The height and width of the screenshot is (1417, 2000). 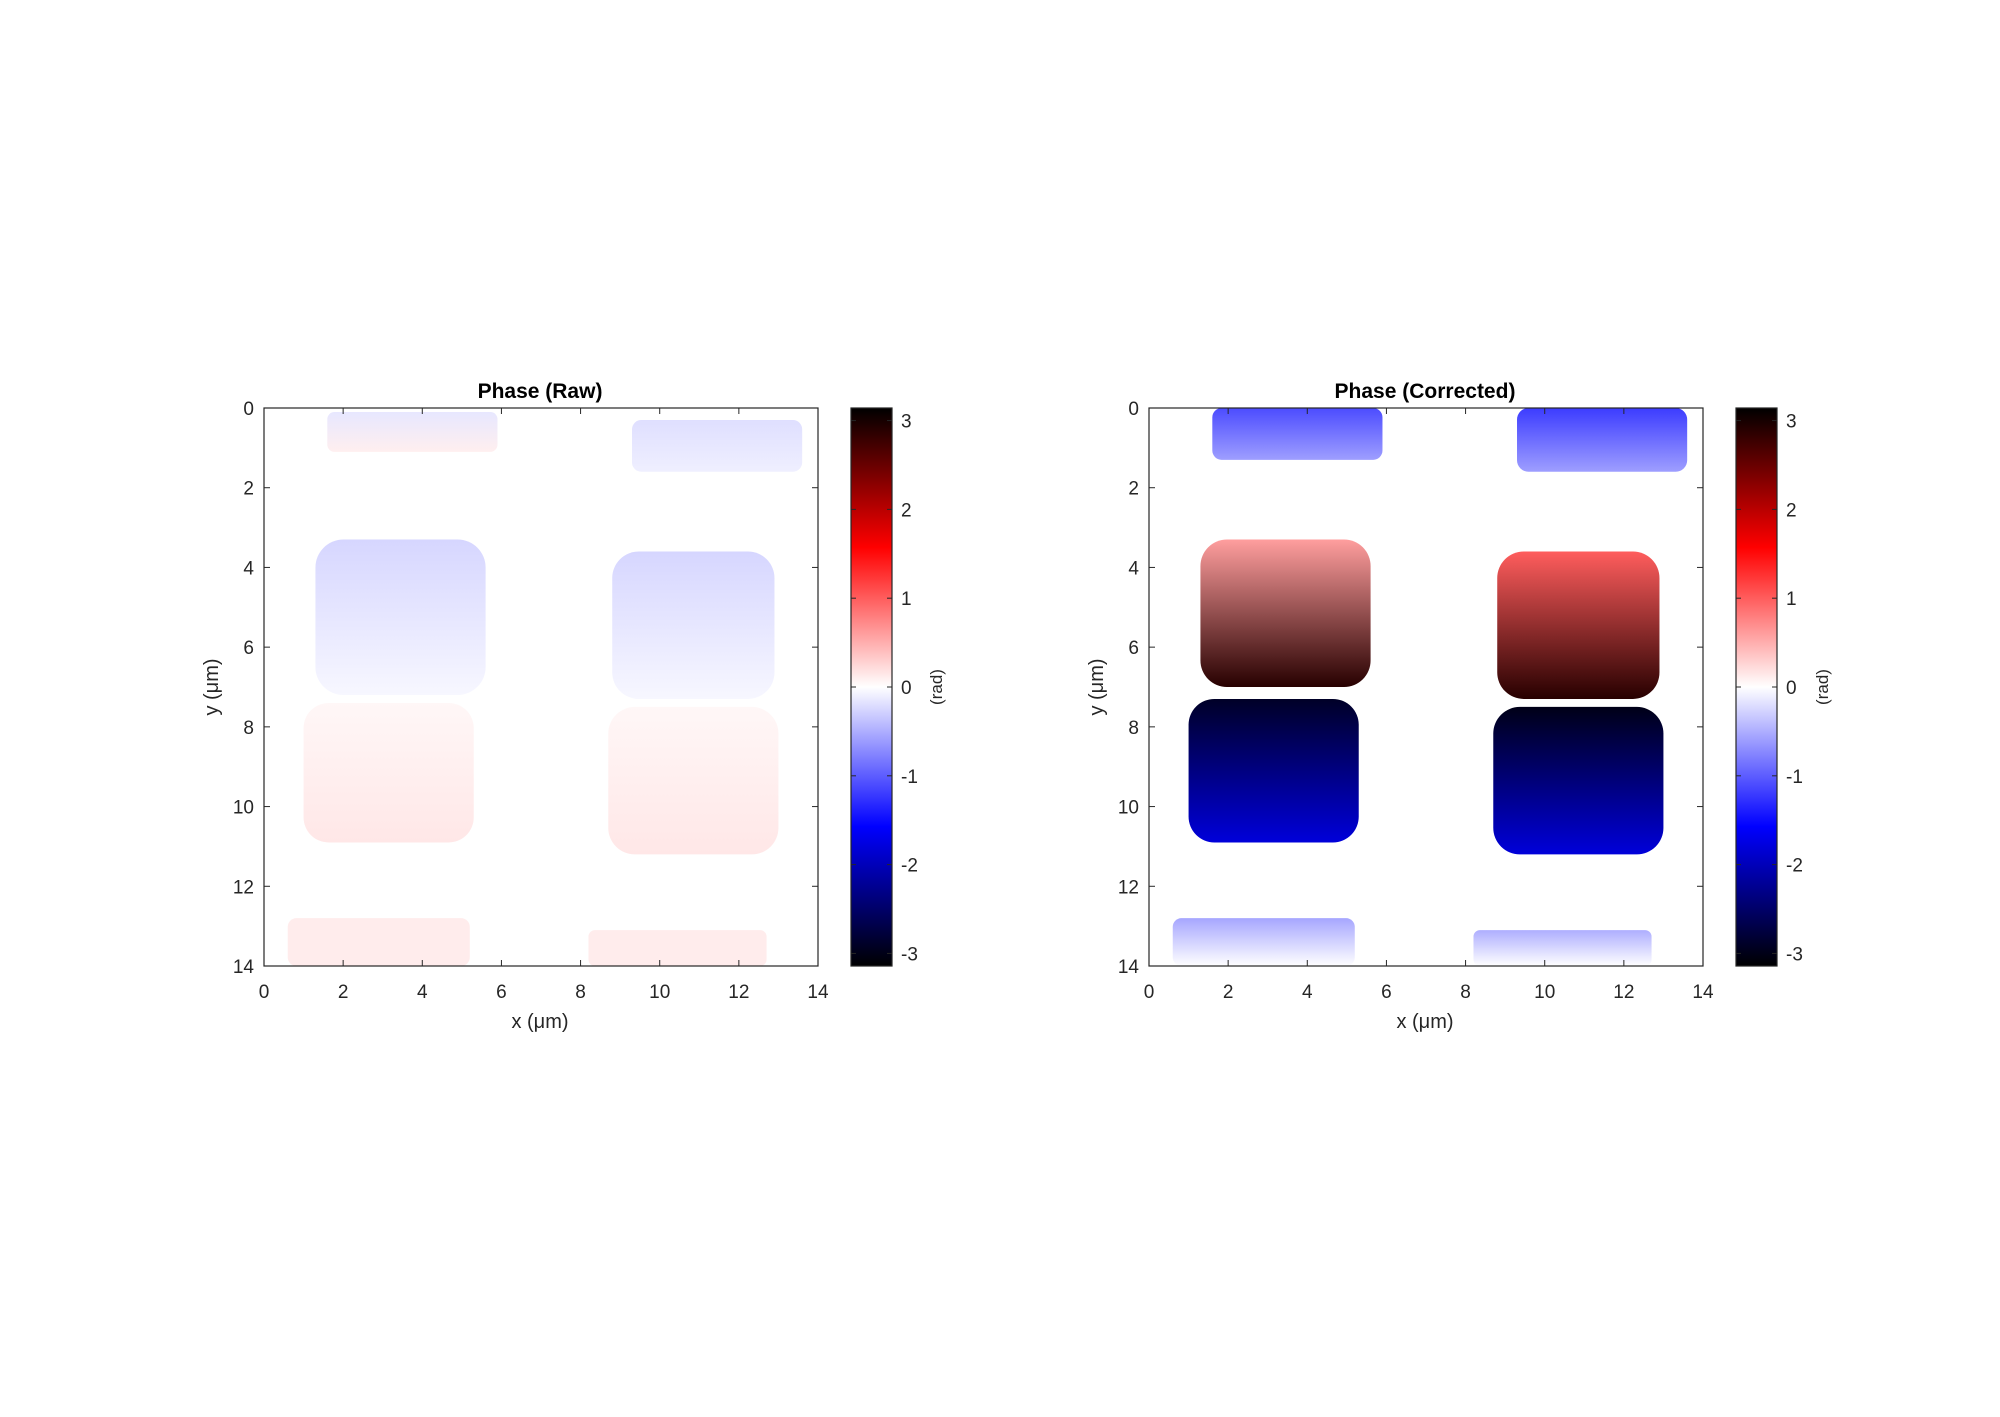 I want to click on chart-title: Phase (Corrected), so click(x=1425, y=391).